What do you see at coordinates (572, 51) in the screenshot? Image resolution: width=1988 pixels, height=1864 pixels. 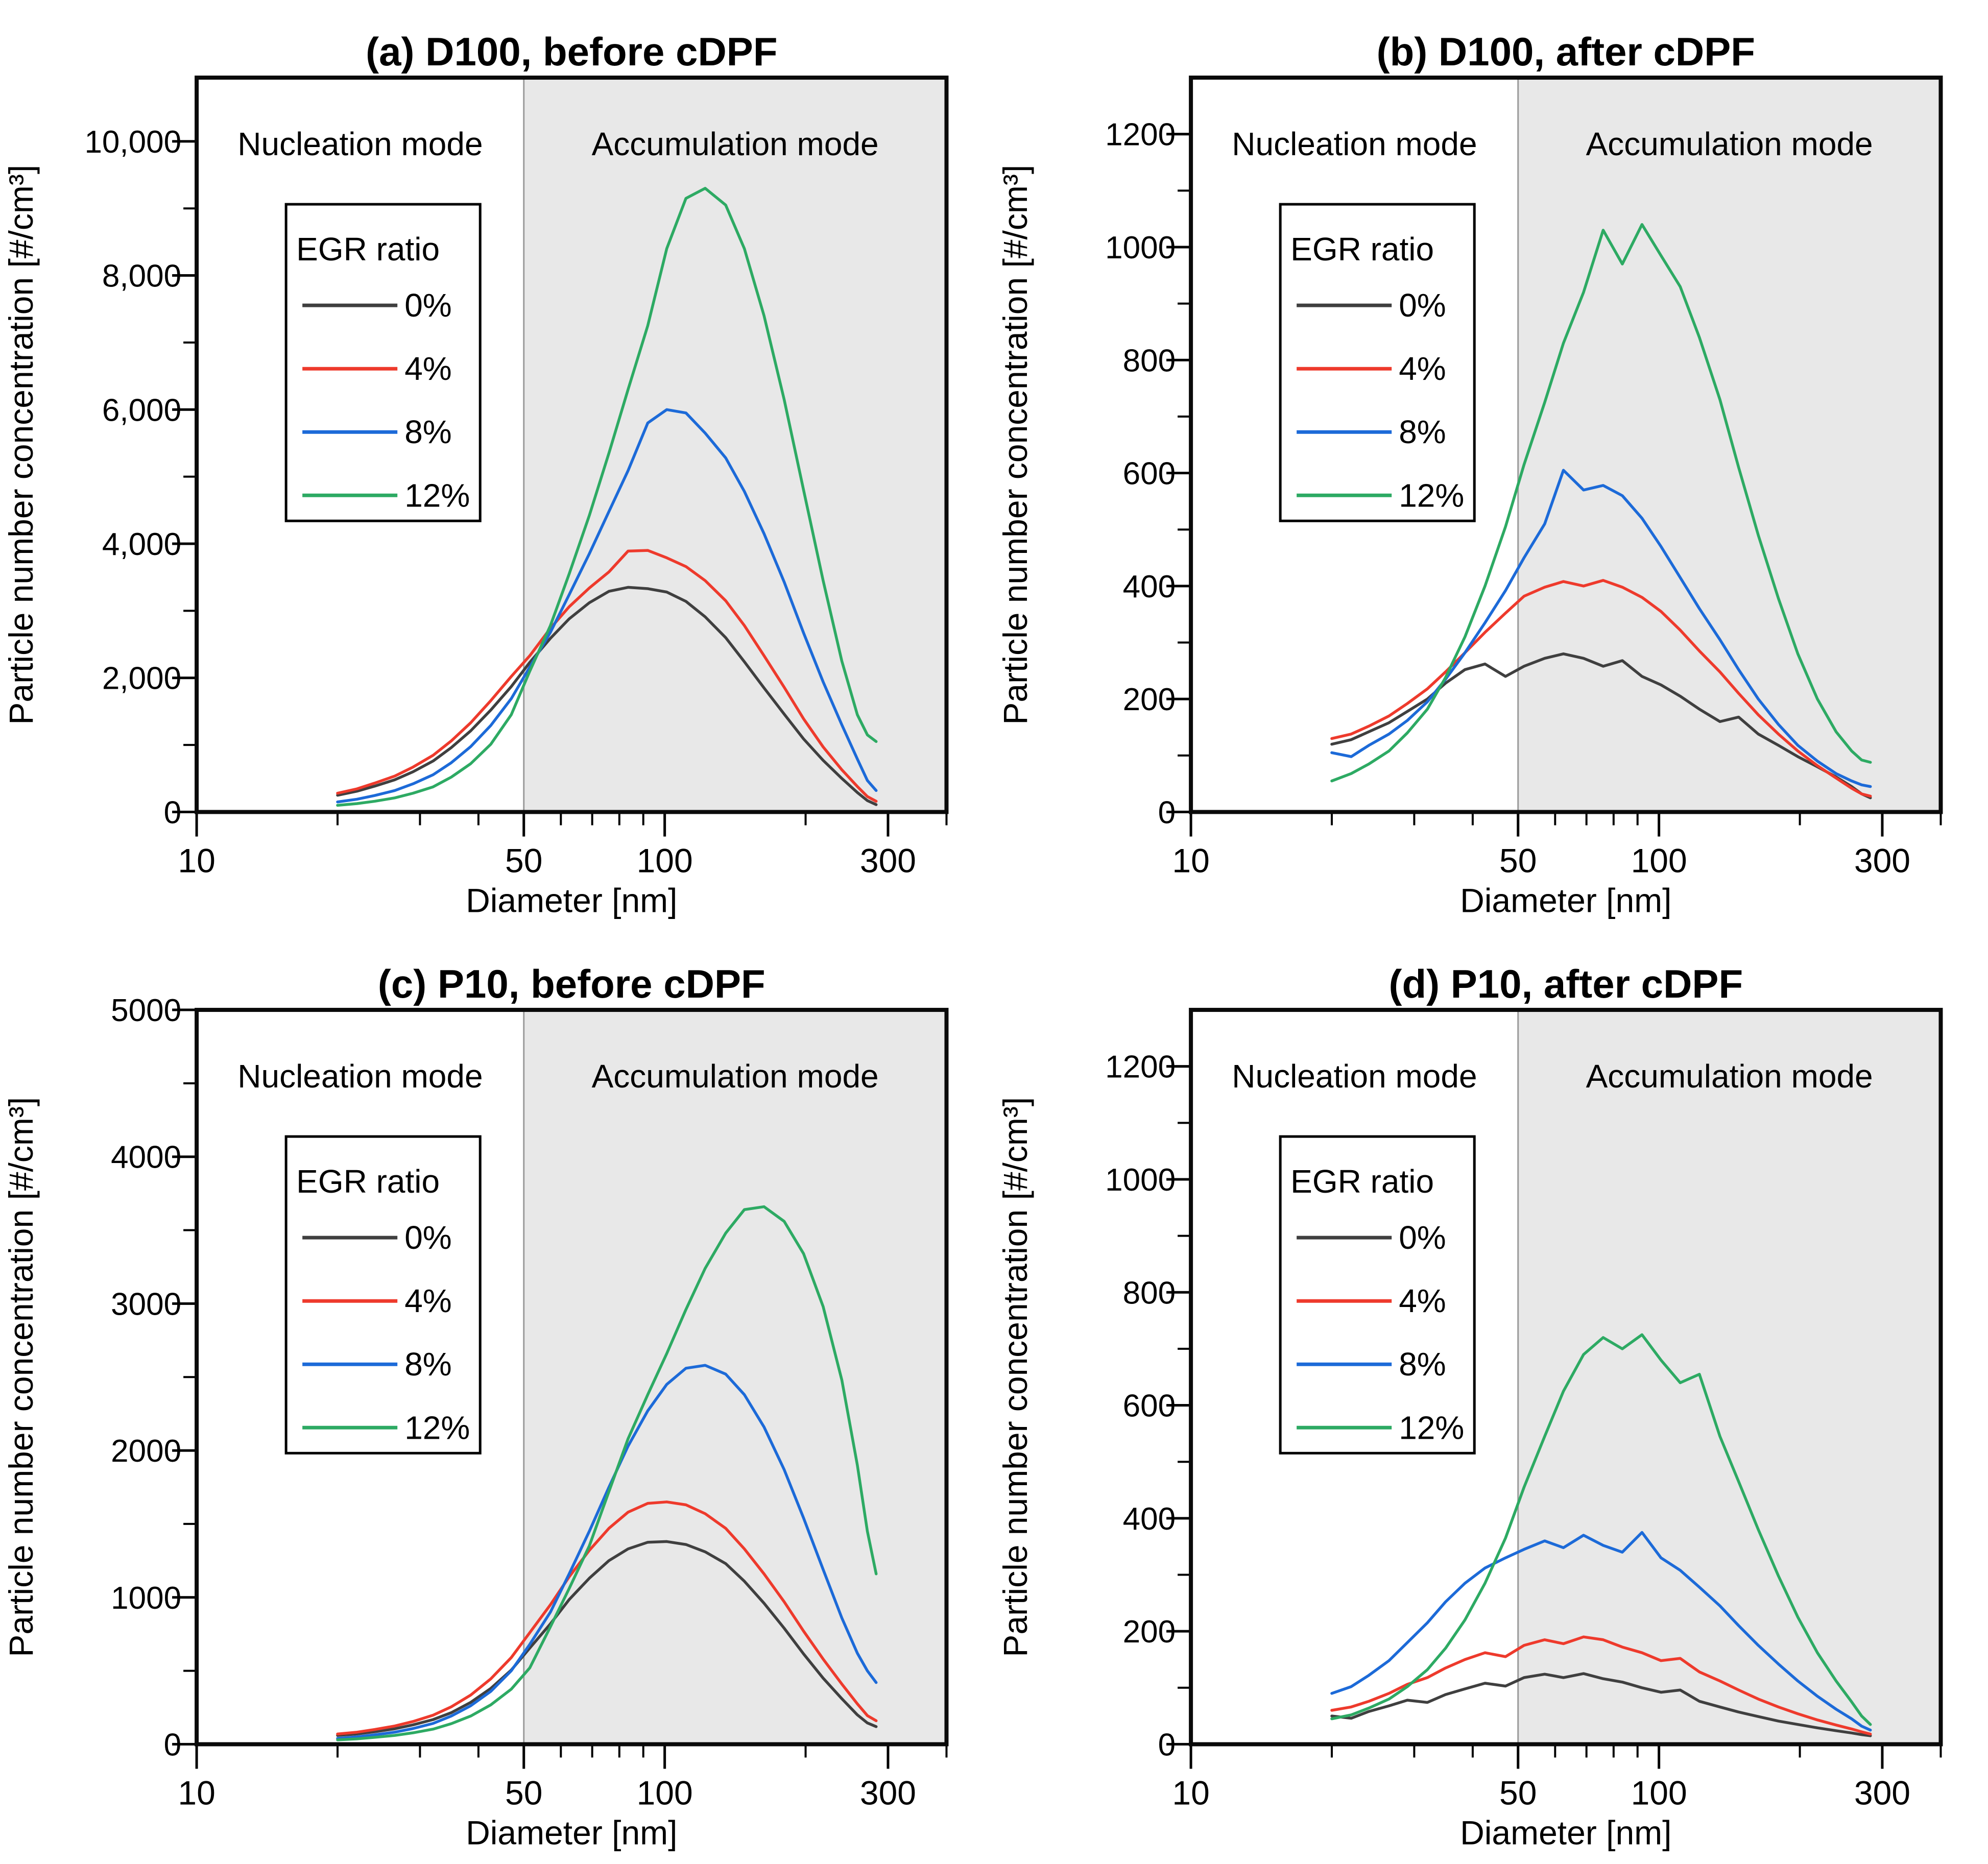 I see `chart-title: (a) D100, before cDPF` at bounding box center [572, 51].